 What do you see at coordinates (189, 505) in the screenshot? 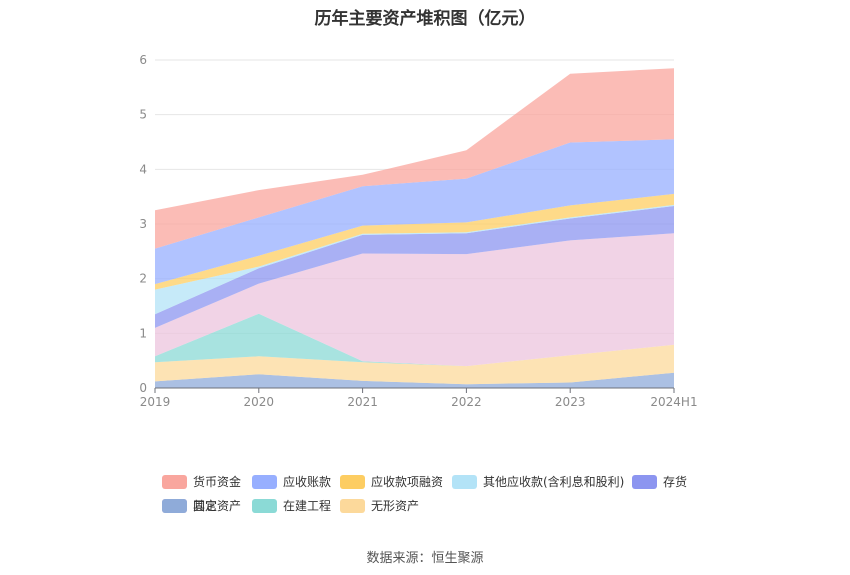
I see `legend-item: 其它` at bounding box center [189, 505].